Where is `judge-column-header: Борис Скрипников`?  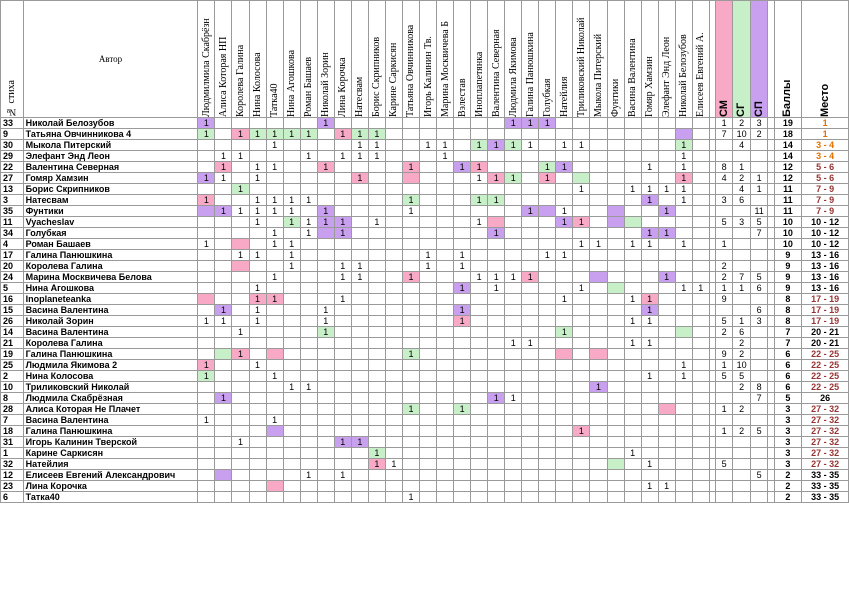
judge-column-header: Борис Скрипников is located at coordinates (376, 59).